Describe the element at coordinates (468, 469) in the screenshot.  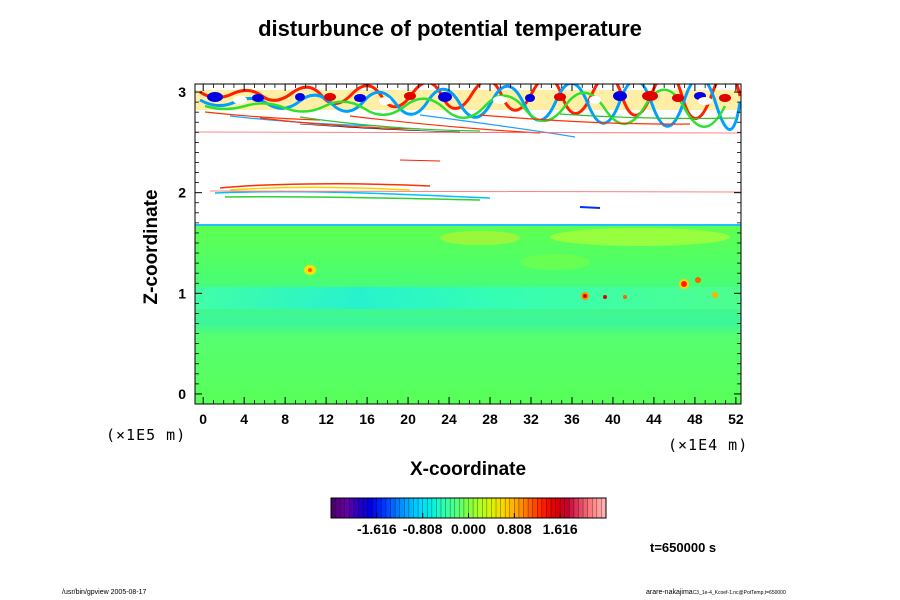
I see `x-axis-label: X-coordinate` at that location.